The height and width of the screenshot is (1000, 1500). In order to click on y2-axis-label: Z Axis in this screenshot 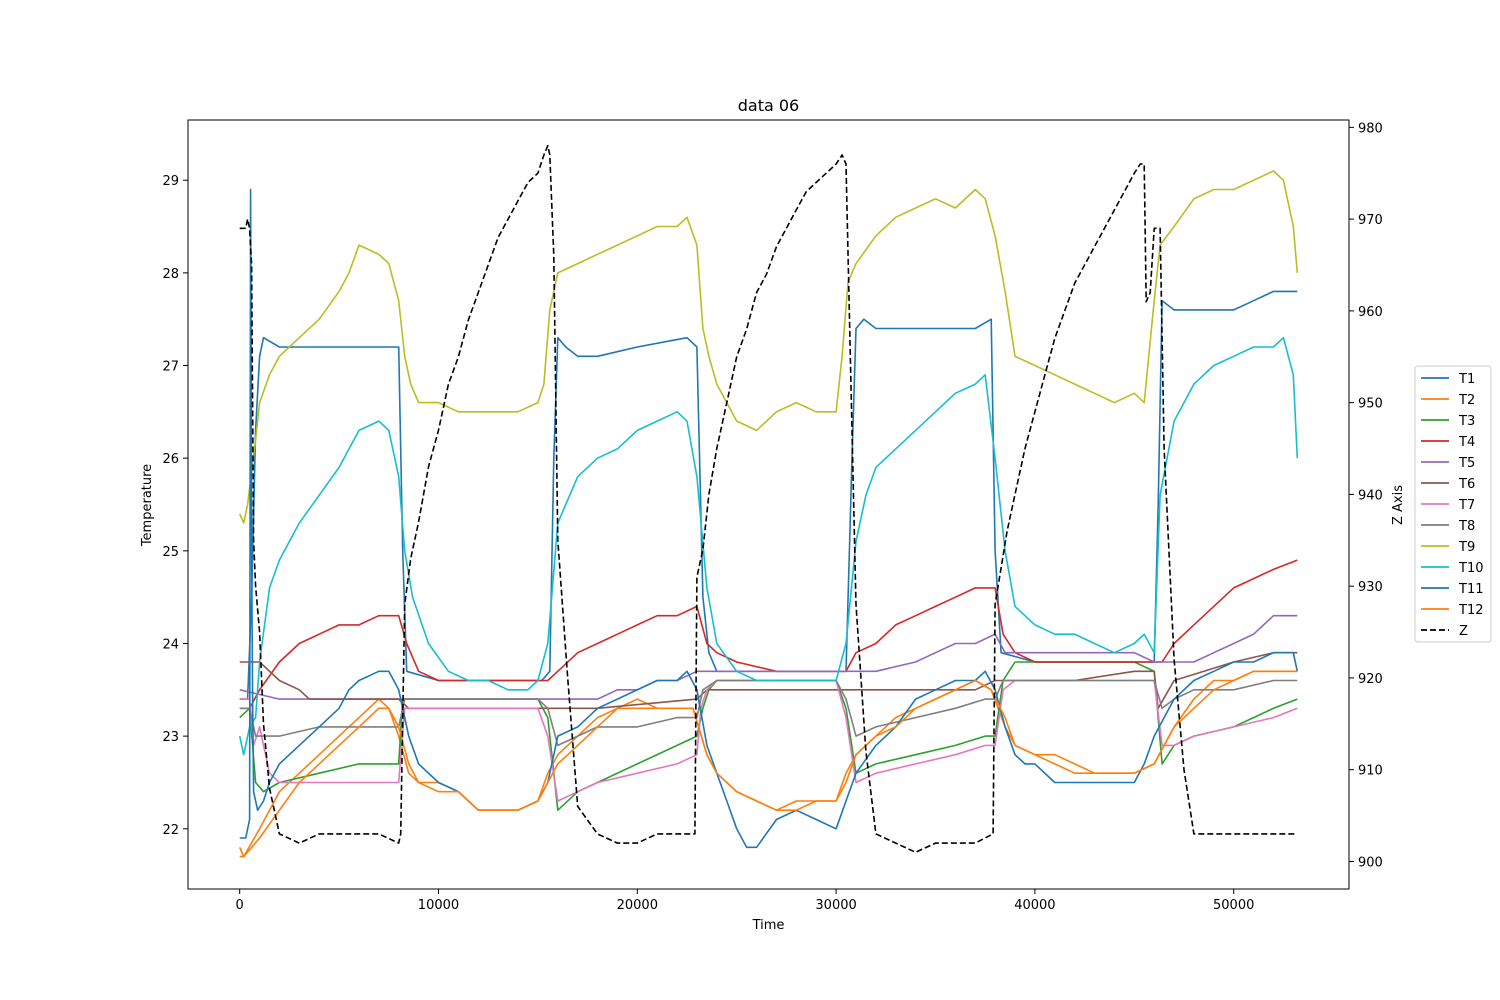, I will do `click(1398, 505)`.